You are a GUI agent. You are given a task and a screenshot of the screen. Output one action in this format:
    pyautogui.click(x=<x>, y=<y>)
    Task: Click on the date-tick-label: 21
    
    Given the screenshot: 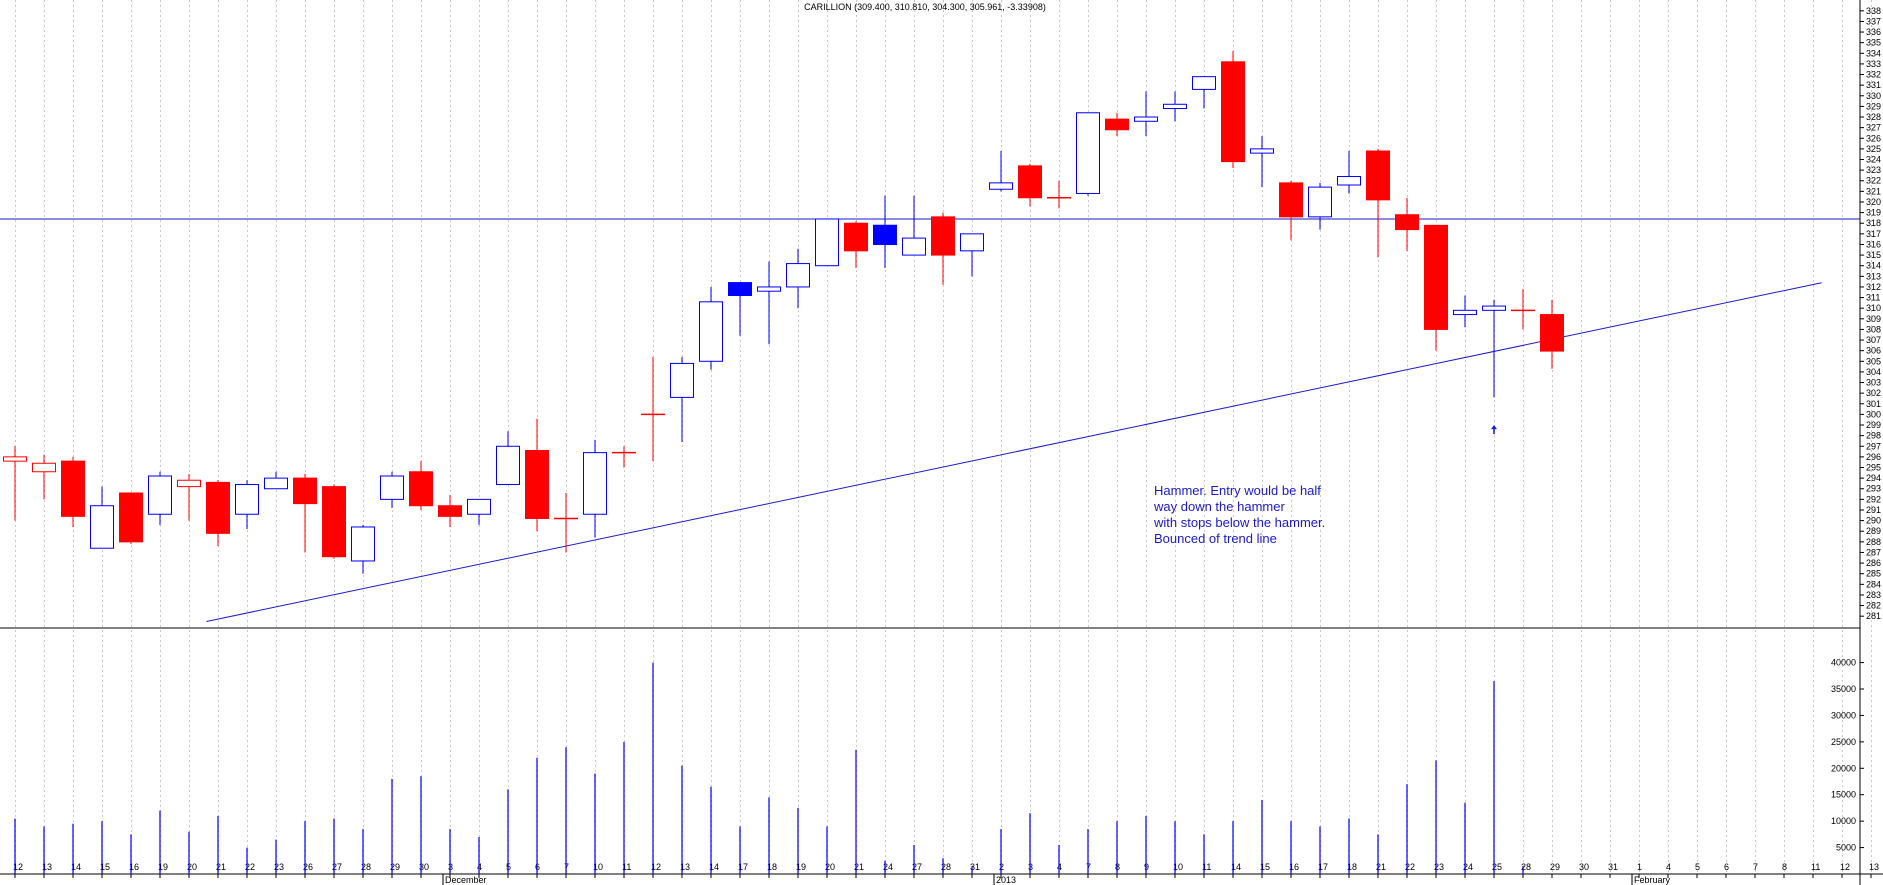 What is the action you would take?
    pyautogui.click(x=859, y=867)
    